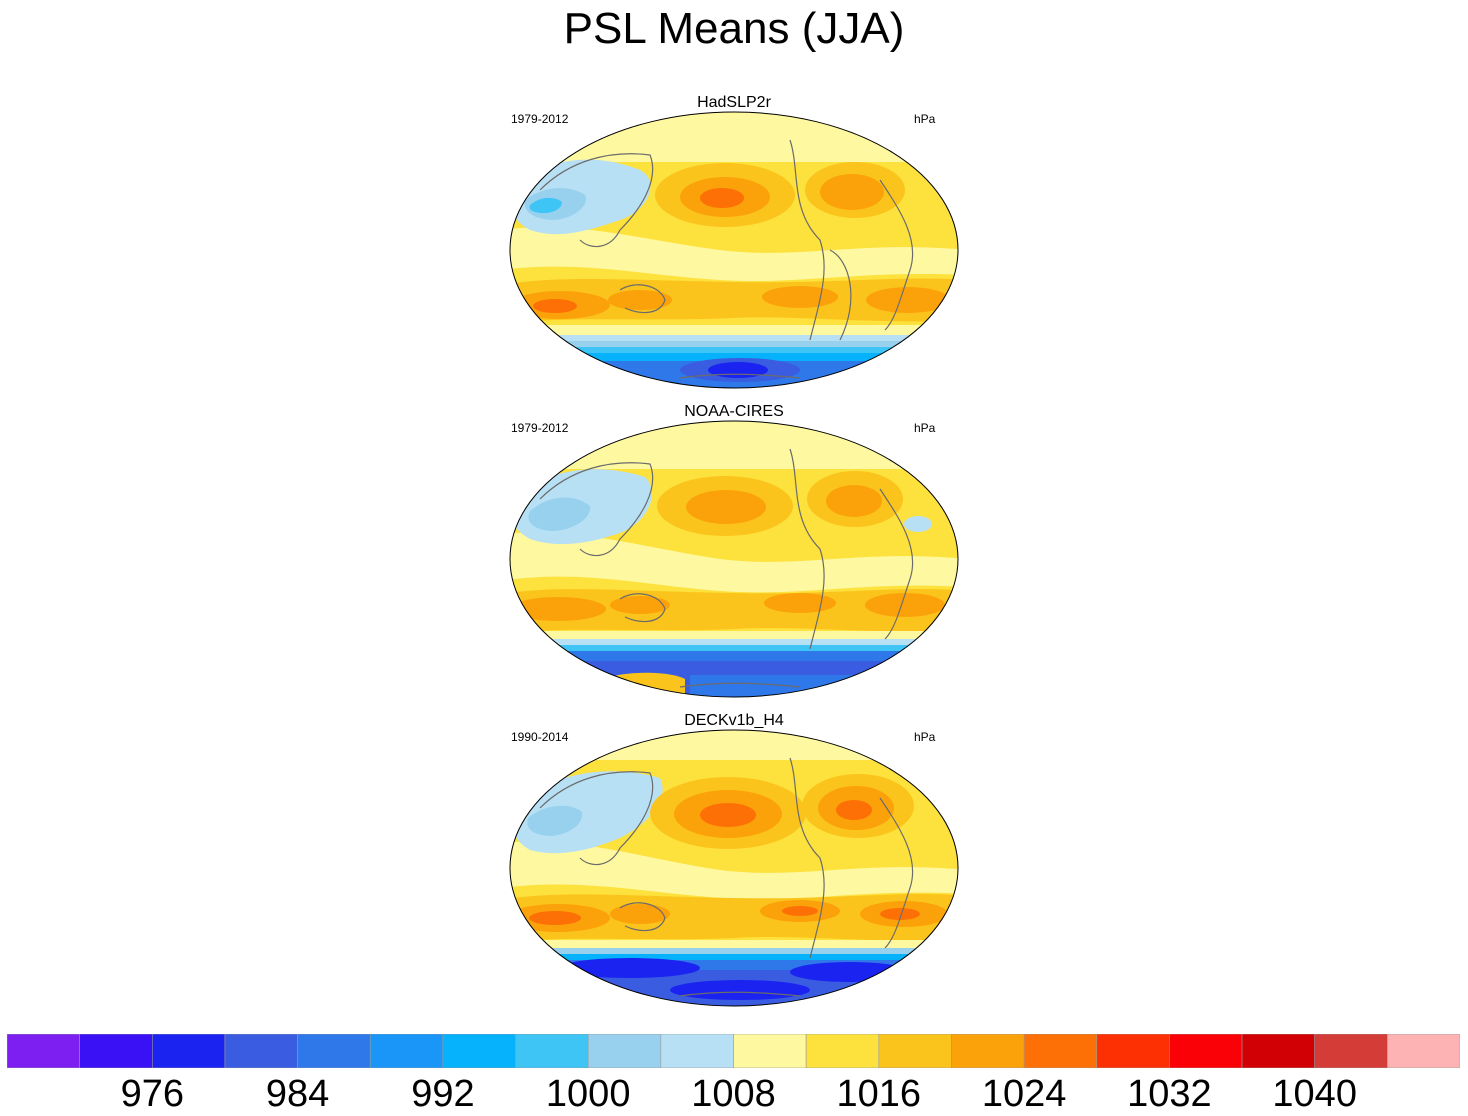  I want to click on panel-title: DECKv1b_H4, so click(734, 720).